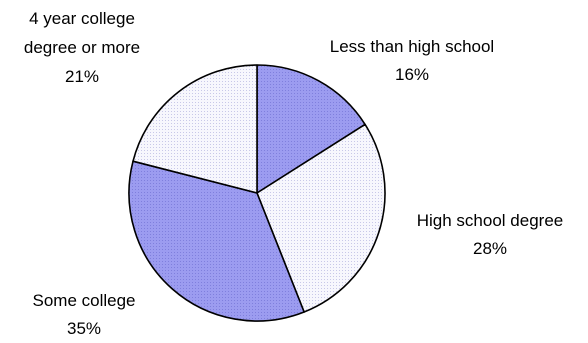 The width and height of the screenshot is (588, 343). What do you see at coordinates (412, 46) in the screenshot?
I see `slice-label-text: Less than high school` at bounding box center [412, 46].